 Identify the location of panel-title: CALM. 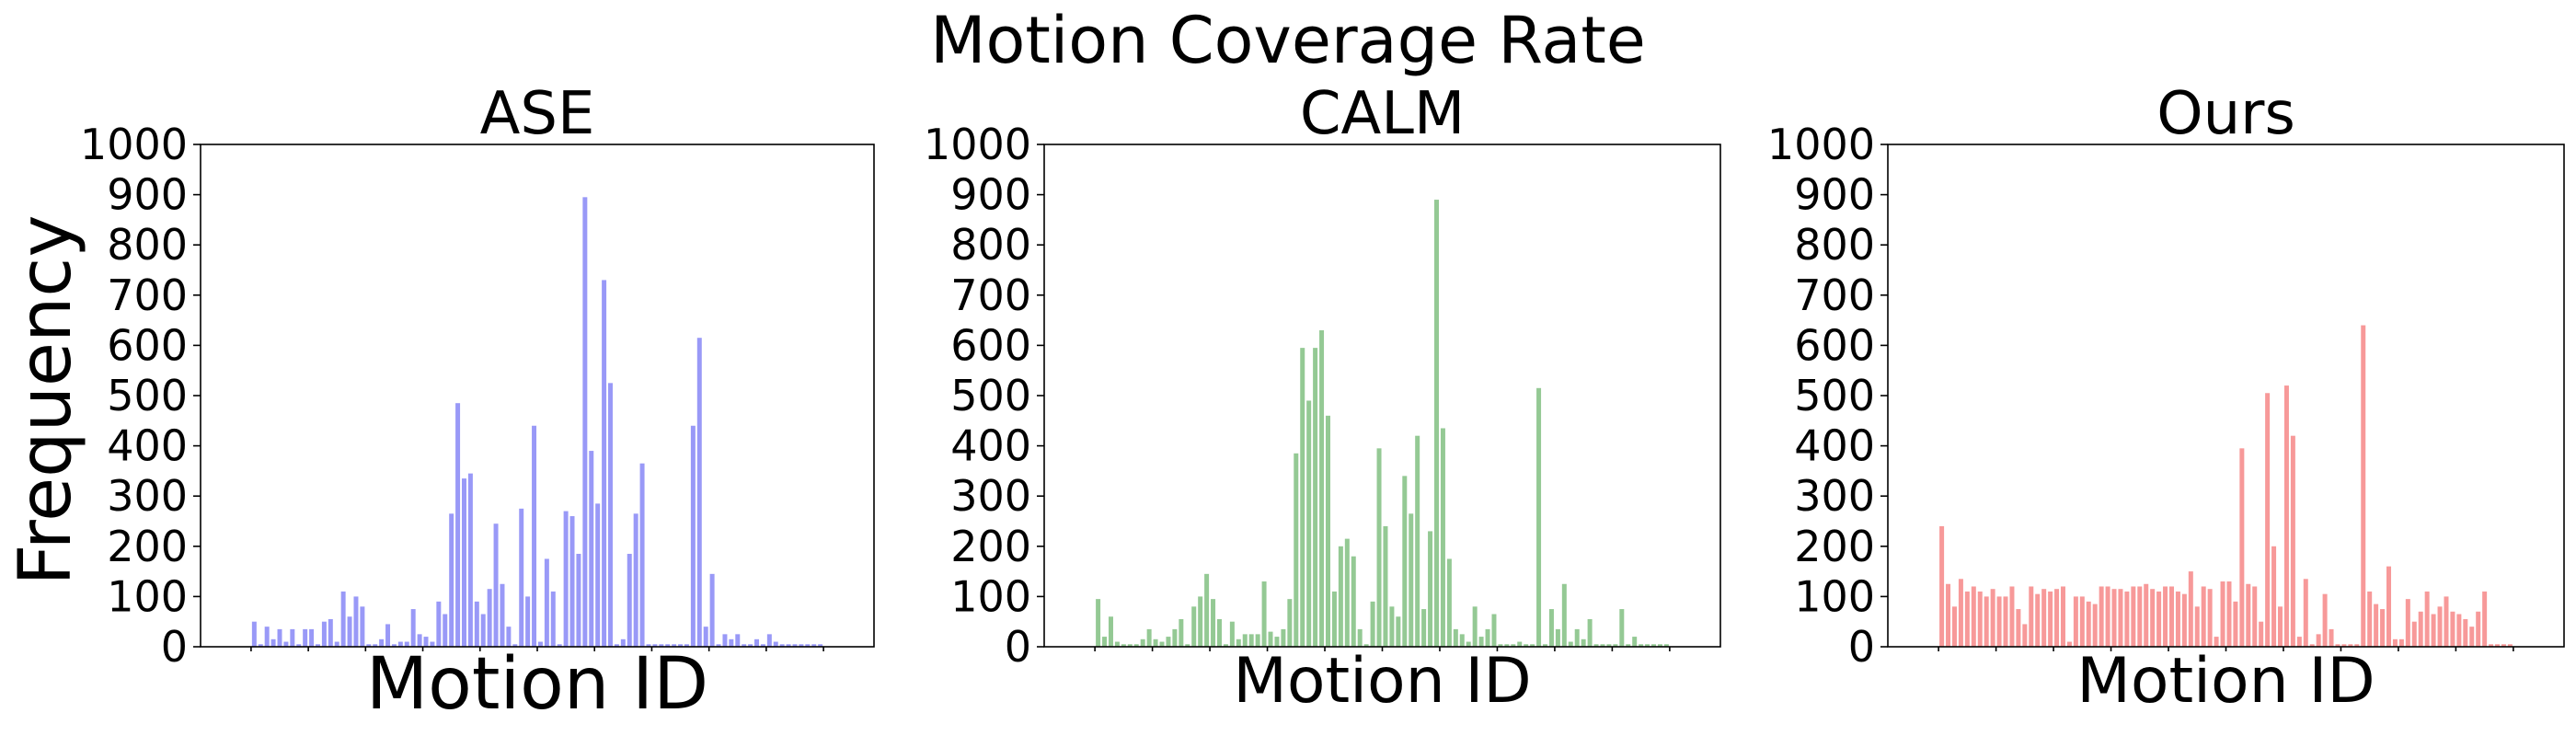
(1382, 114).